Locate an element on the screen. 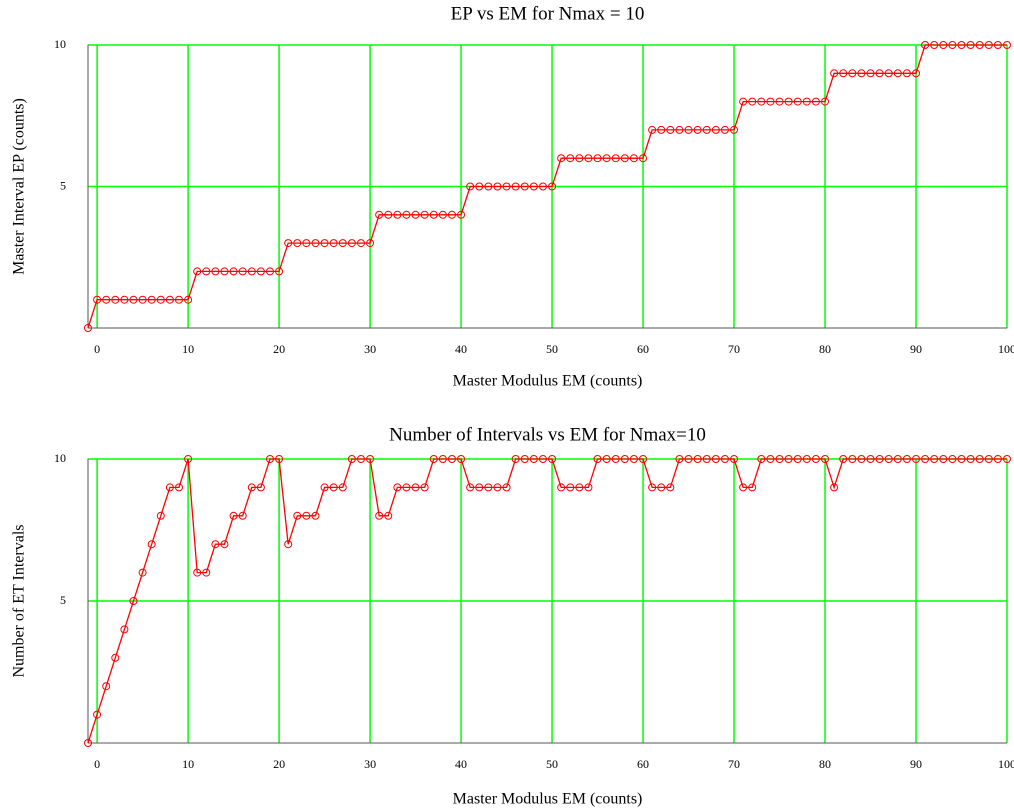 Image resolution: width=1014 pixels, height=811 pixels. y-axis-label: Master Interval EP (counts) is located at coordinates (19, 186).